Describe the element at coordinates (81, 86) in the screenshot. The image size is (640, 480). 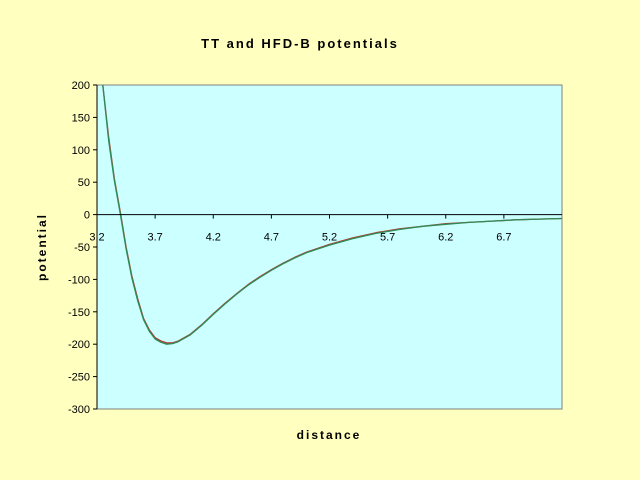
I see `y-tick-label: 200` at that location.